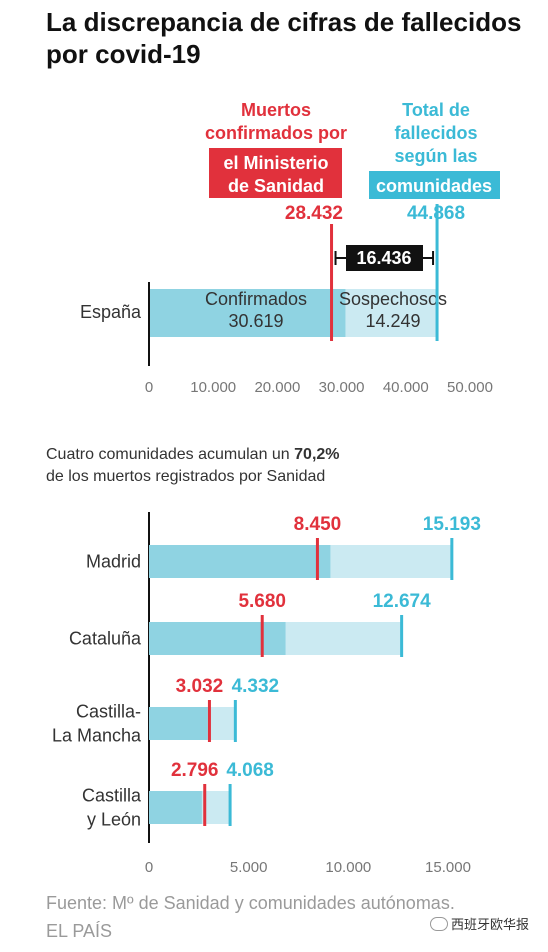 The height and width of the screenshot is (952, 548). I want to click on value-label-comunidades-3: 4.068, so click(250, 770).